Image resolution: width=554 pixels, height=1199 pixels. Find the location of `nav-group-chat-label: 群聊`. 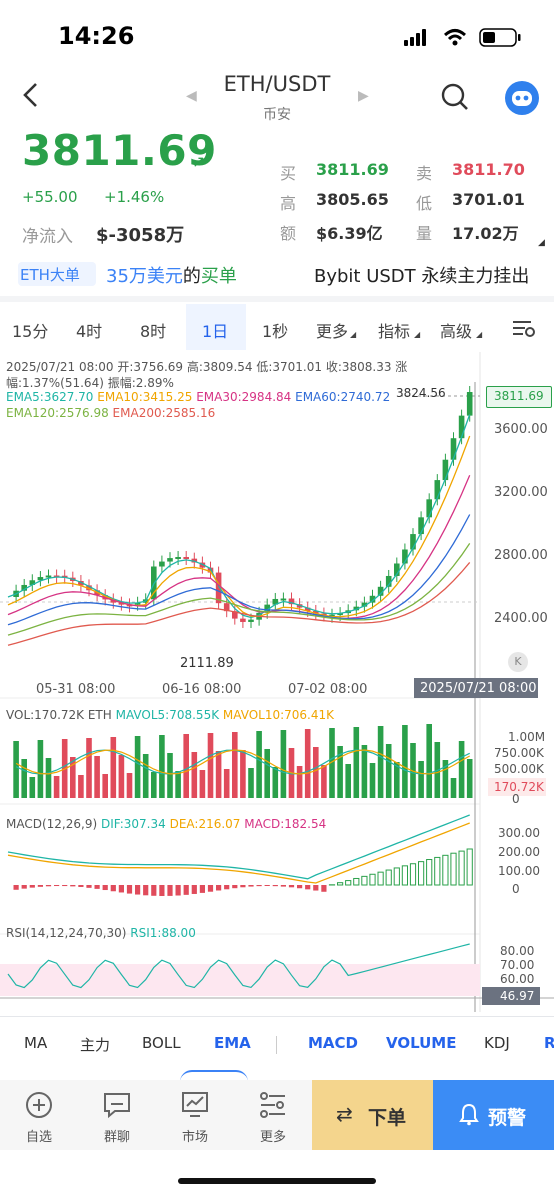

nav-group-chat-label: 群聊 is located at coordinates (116, 1137).